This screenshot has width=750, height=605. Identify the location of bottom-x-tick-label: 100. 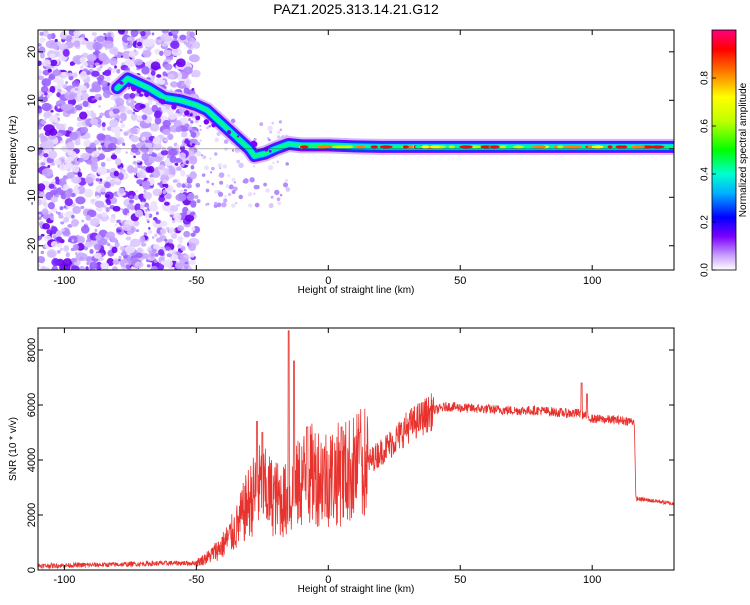
(592, 580).